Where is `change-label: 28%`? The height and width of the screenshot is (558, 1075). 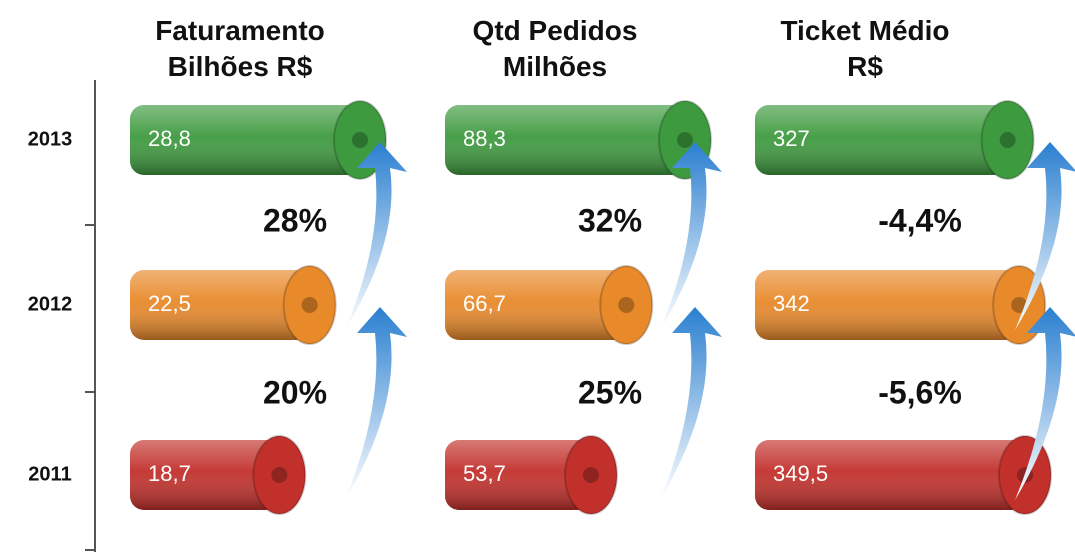
change-label: 28% is located at coordinates (295, 220).